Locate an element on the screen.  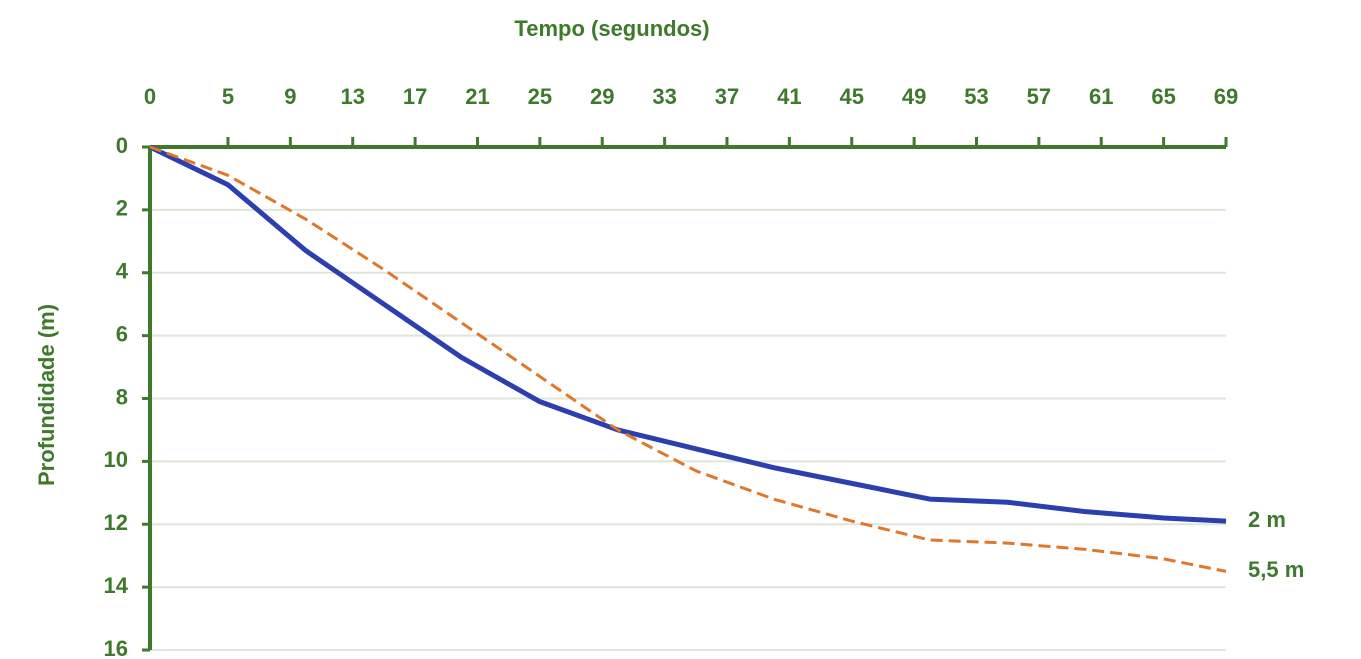
y-tick-label: 12 is located at coordinates (116, 522).